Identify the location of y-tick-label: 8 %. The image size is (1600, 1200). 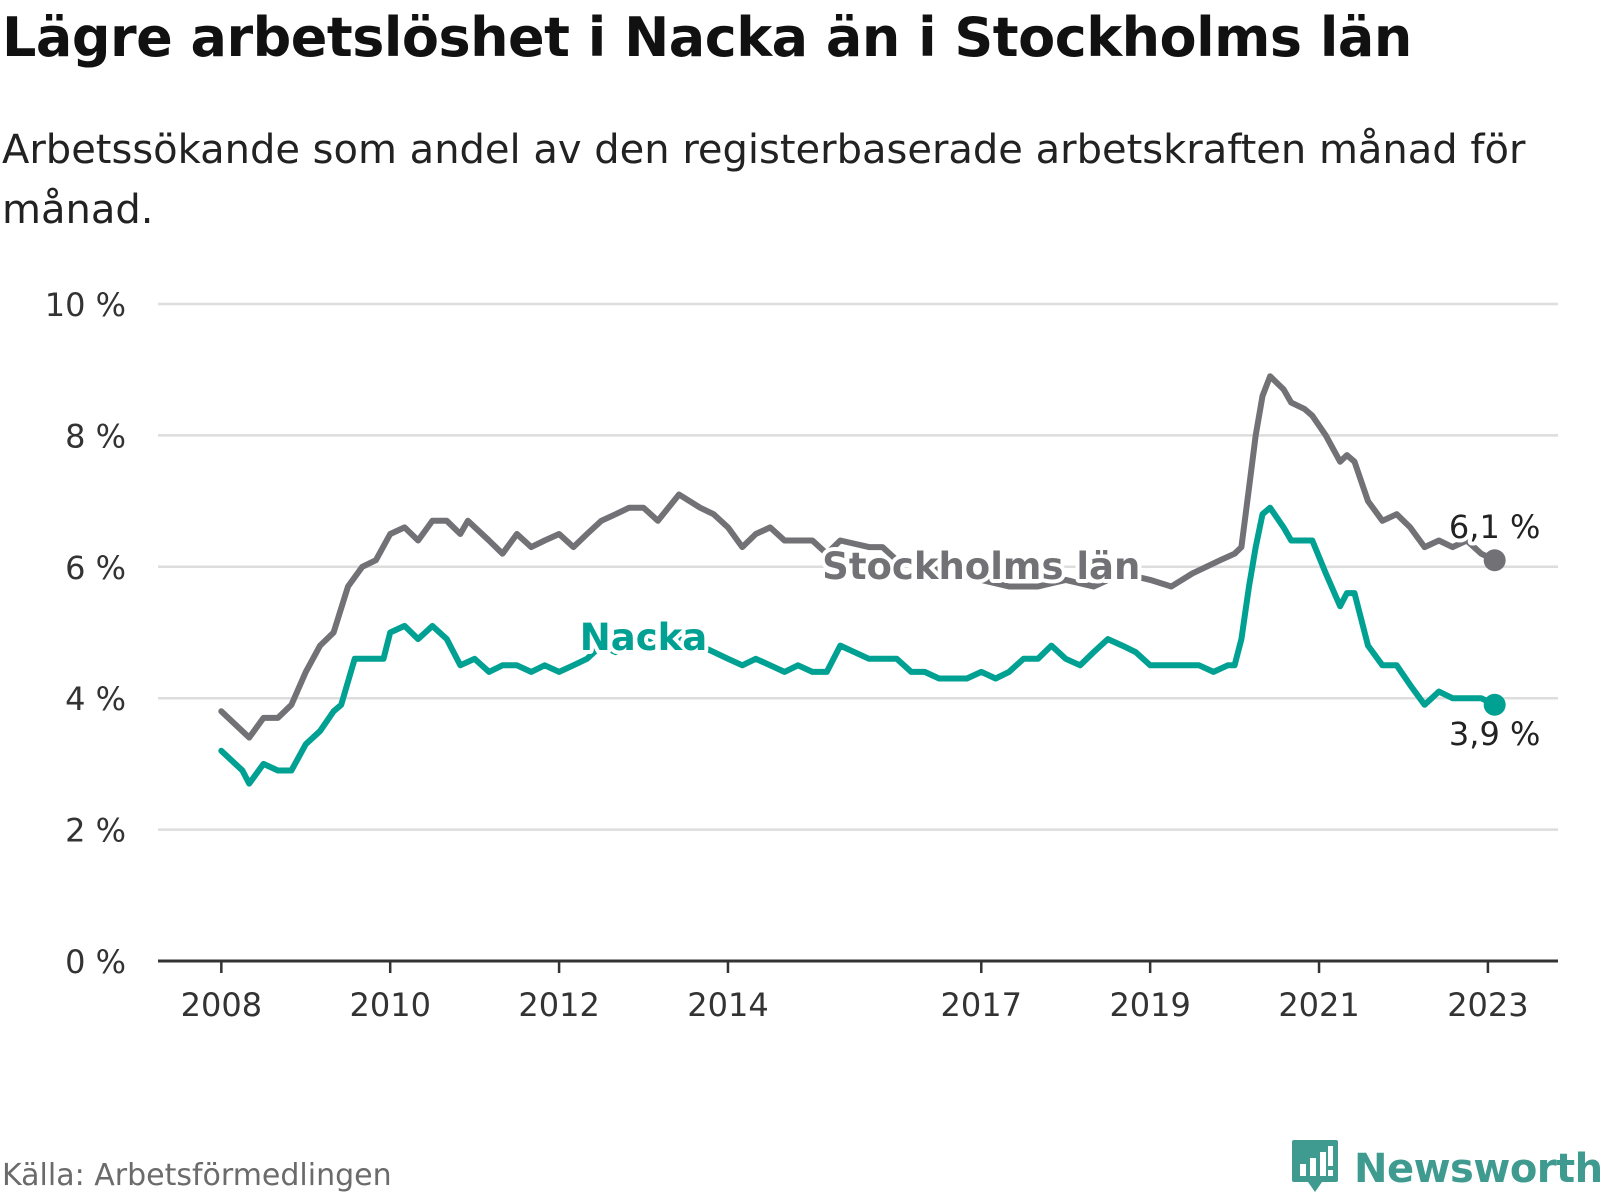
(95, 436).